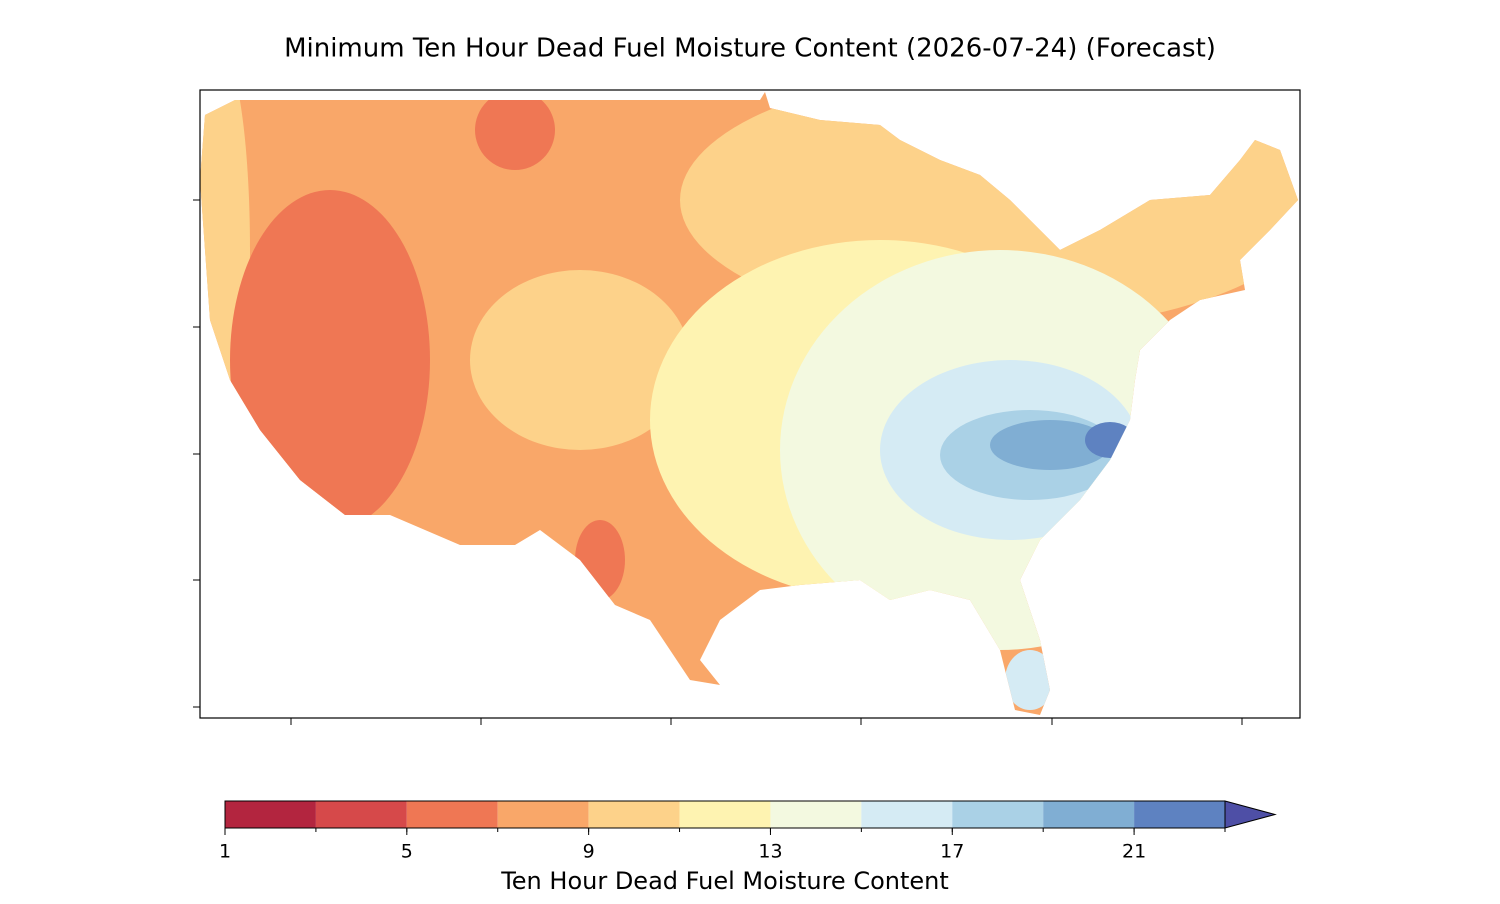 This screenshot has width=1500, height=904. I want to click on colorbar-tick-label: 21, so click(1134, 852).